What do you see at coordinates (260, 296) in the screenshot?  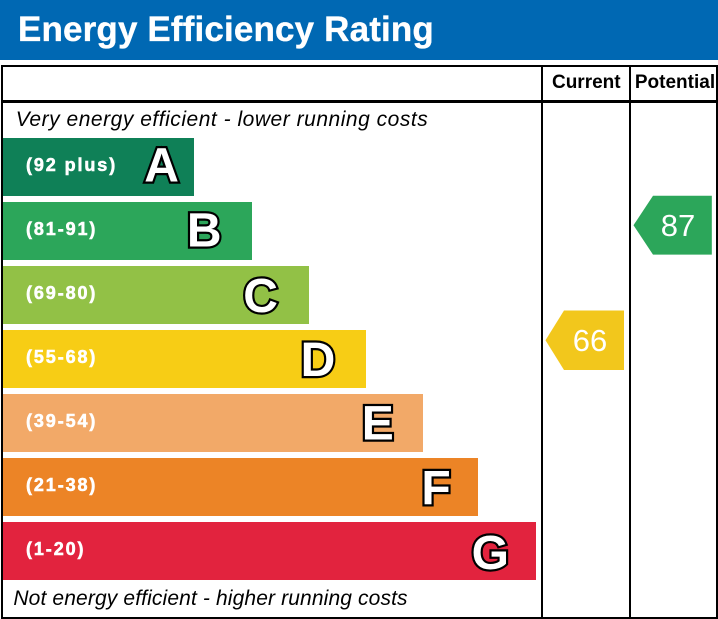 I see `svg-text: C` at bounding box center [260, 296].